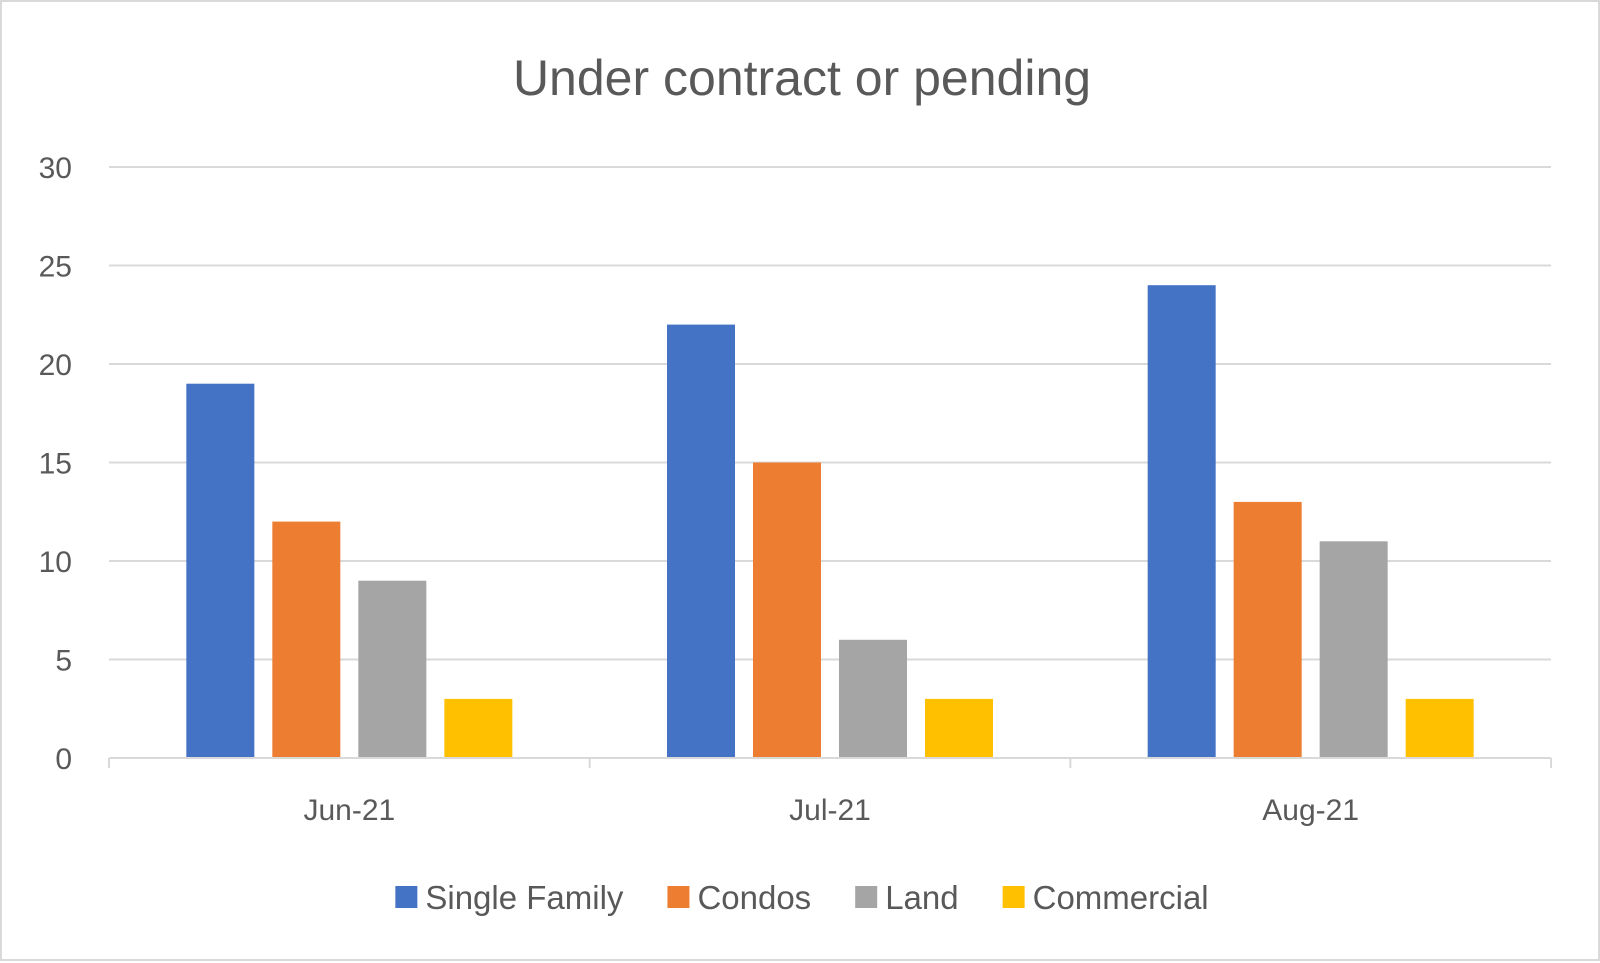 The image size is (1600, 963). I want to click on x-tick-label: Aug-21, so click(1310, 810).